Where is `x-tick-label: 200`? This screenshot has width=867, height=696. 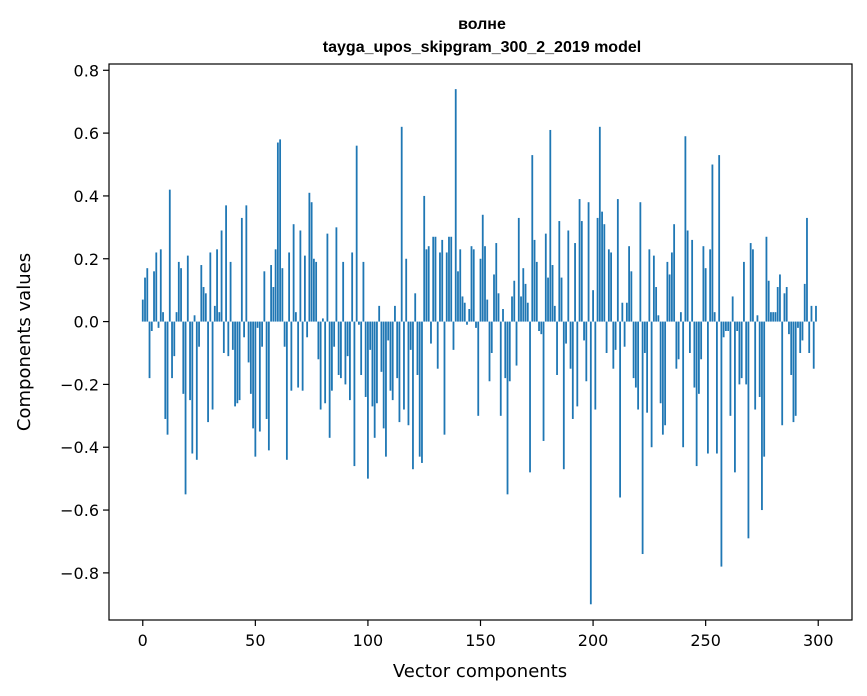 x-tick-label: 200 is located at coordinates (593, 640).